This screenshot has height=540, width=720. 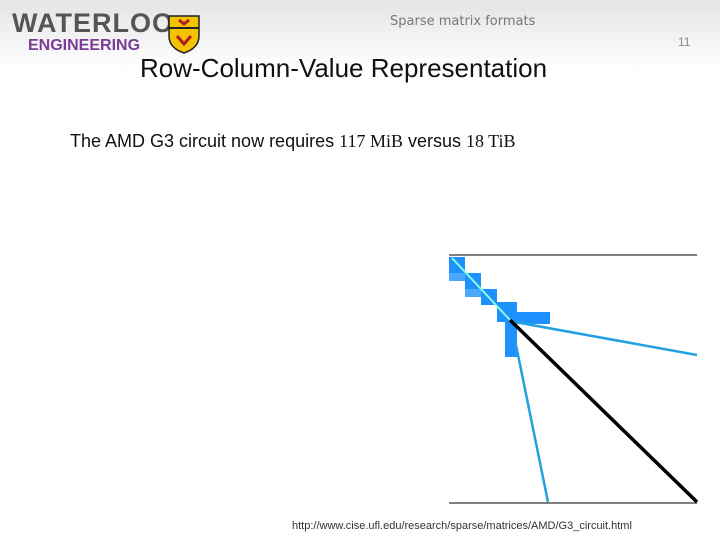 I want to click on slide-title: Row-Column-Value Representation, so click(x=344, y=68).